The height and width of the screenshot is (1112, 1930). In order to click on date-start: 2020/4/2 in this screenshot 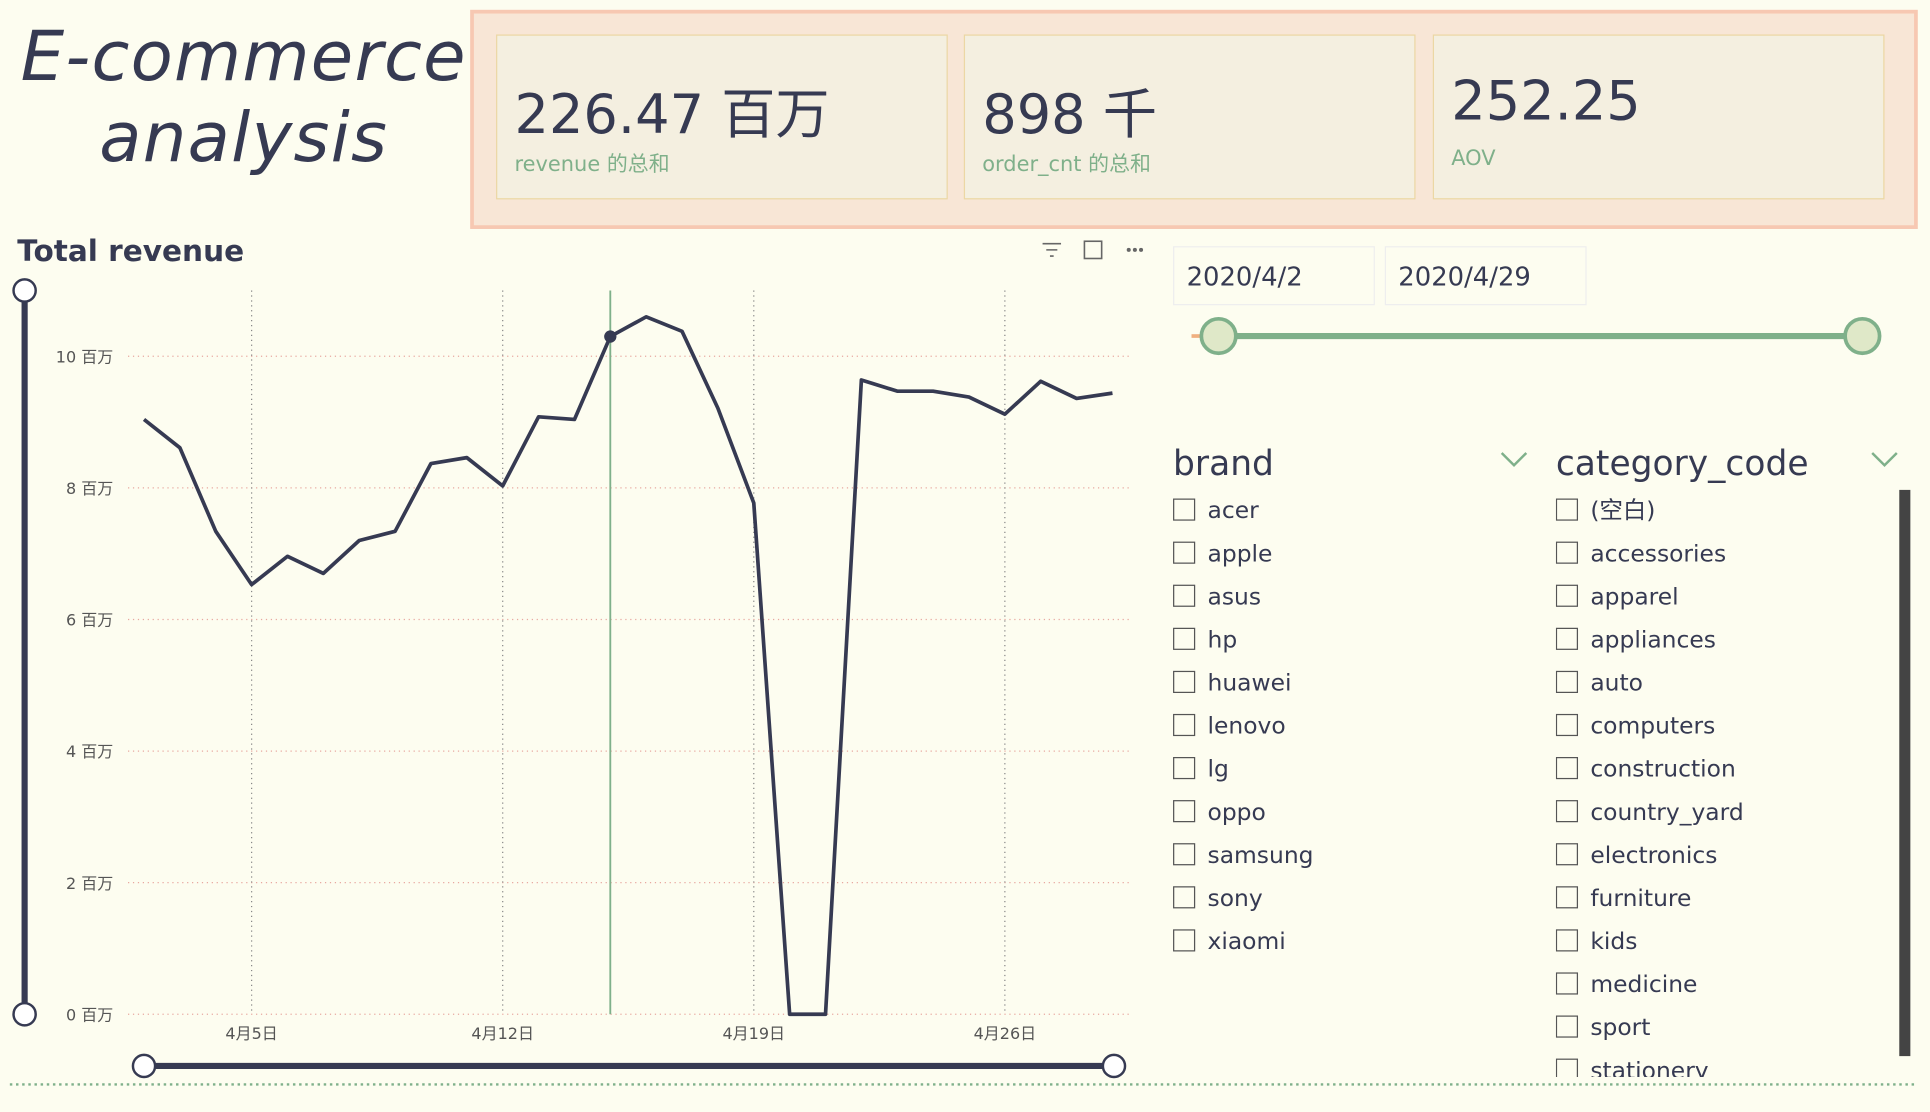, I will do `click(1274, 276)`.